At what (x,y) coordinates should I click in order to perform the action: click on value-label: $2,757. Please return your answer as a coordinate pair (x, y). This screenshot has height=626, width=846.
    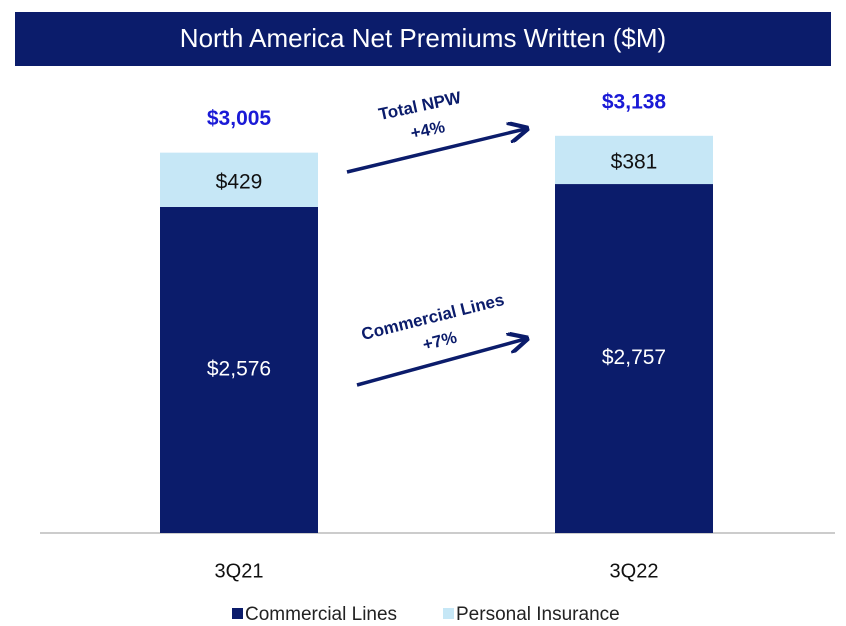
    Looking at the image, I should click on (634, 357).